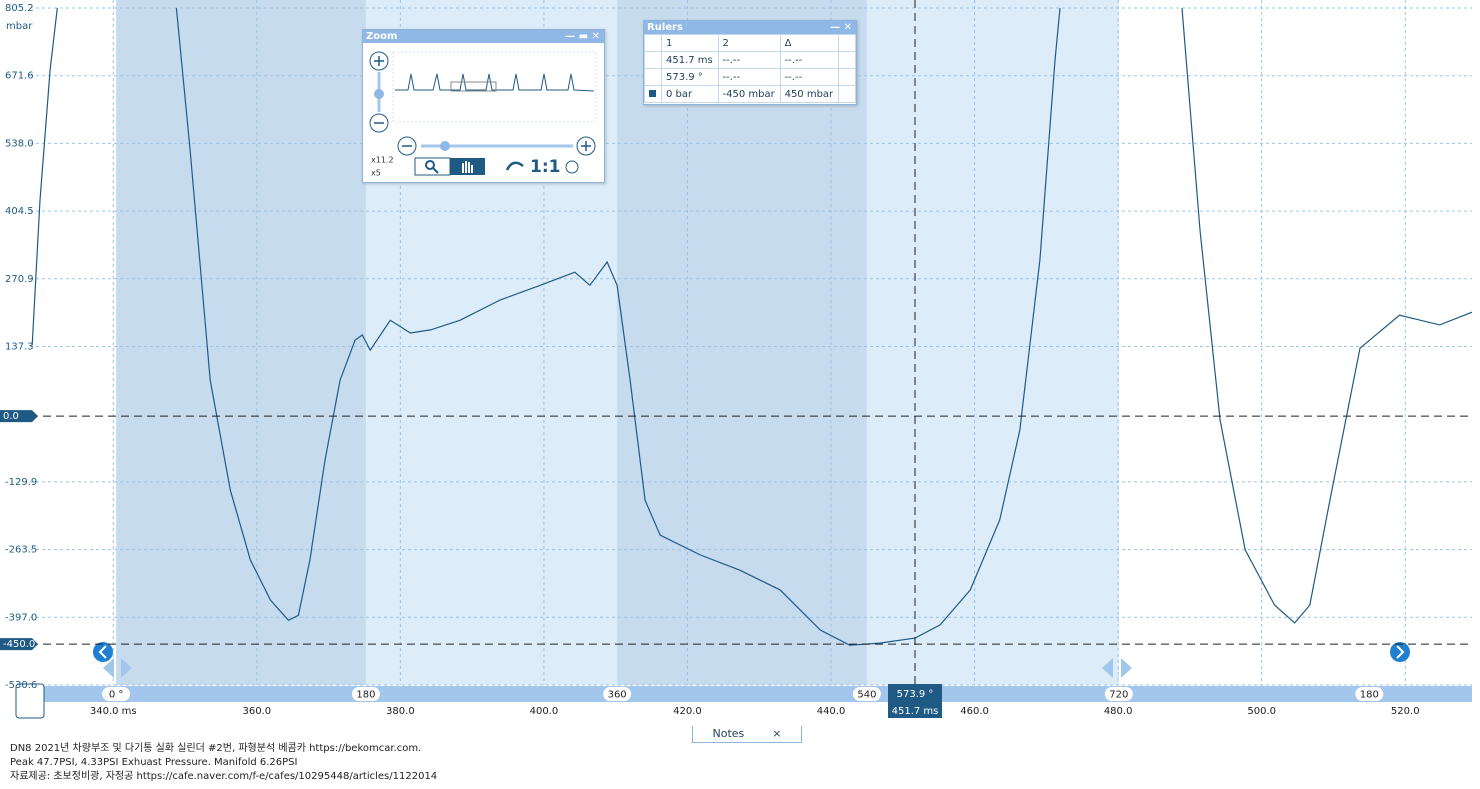 This screenshot has width=1480, height=789. Describe the element at coordinates (750, 27) in the screenshot. I see `panel-title: Rulers — ✕` at that location.